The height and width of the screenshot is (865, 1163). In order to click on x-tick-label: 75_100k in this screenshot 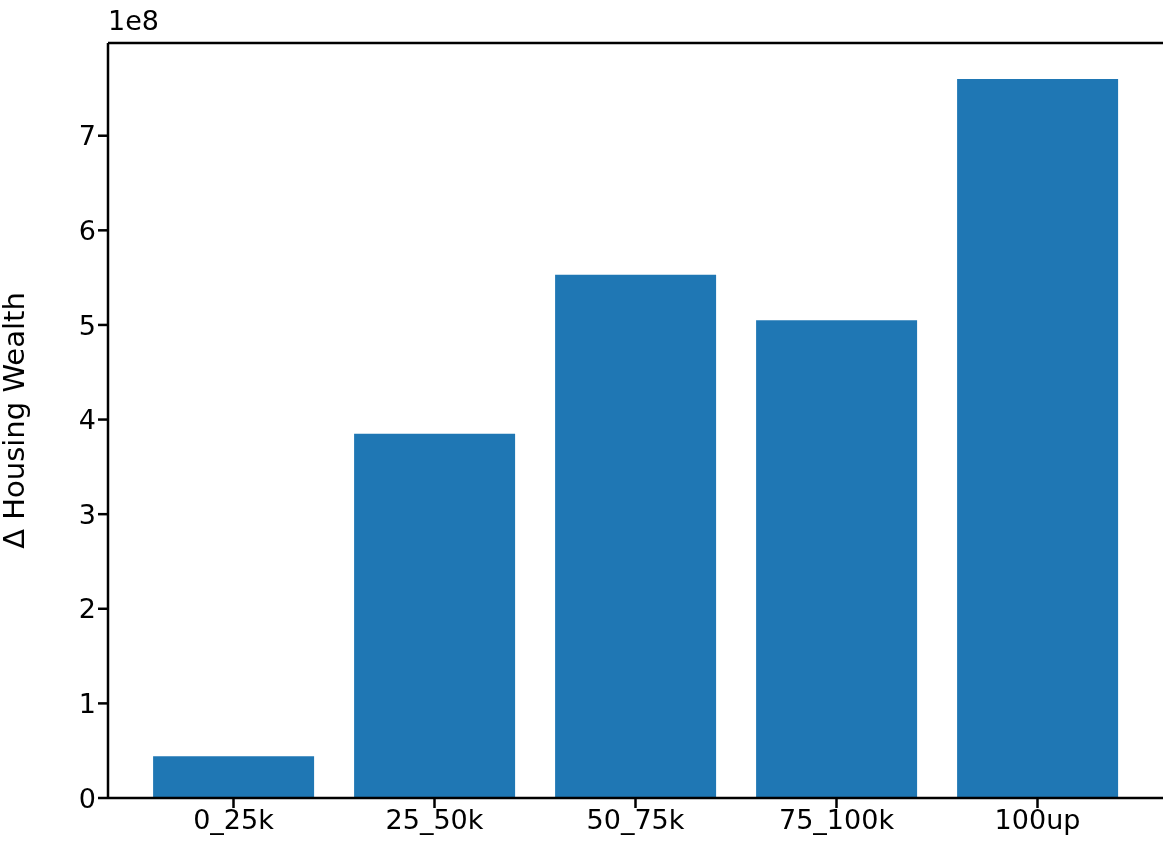, I will do `click(836, 820)`.